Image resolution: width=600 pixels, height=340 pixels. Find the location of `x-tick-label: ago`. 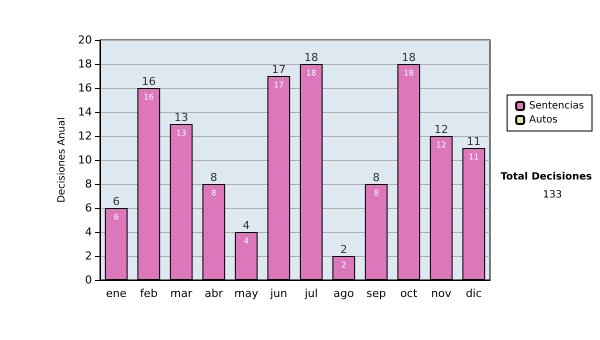

x-tick-label: ago is located at coordinates (344, 293).